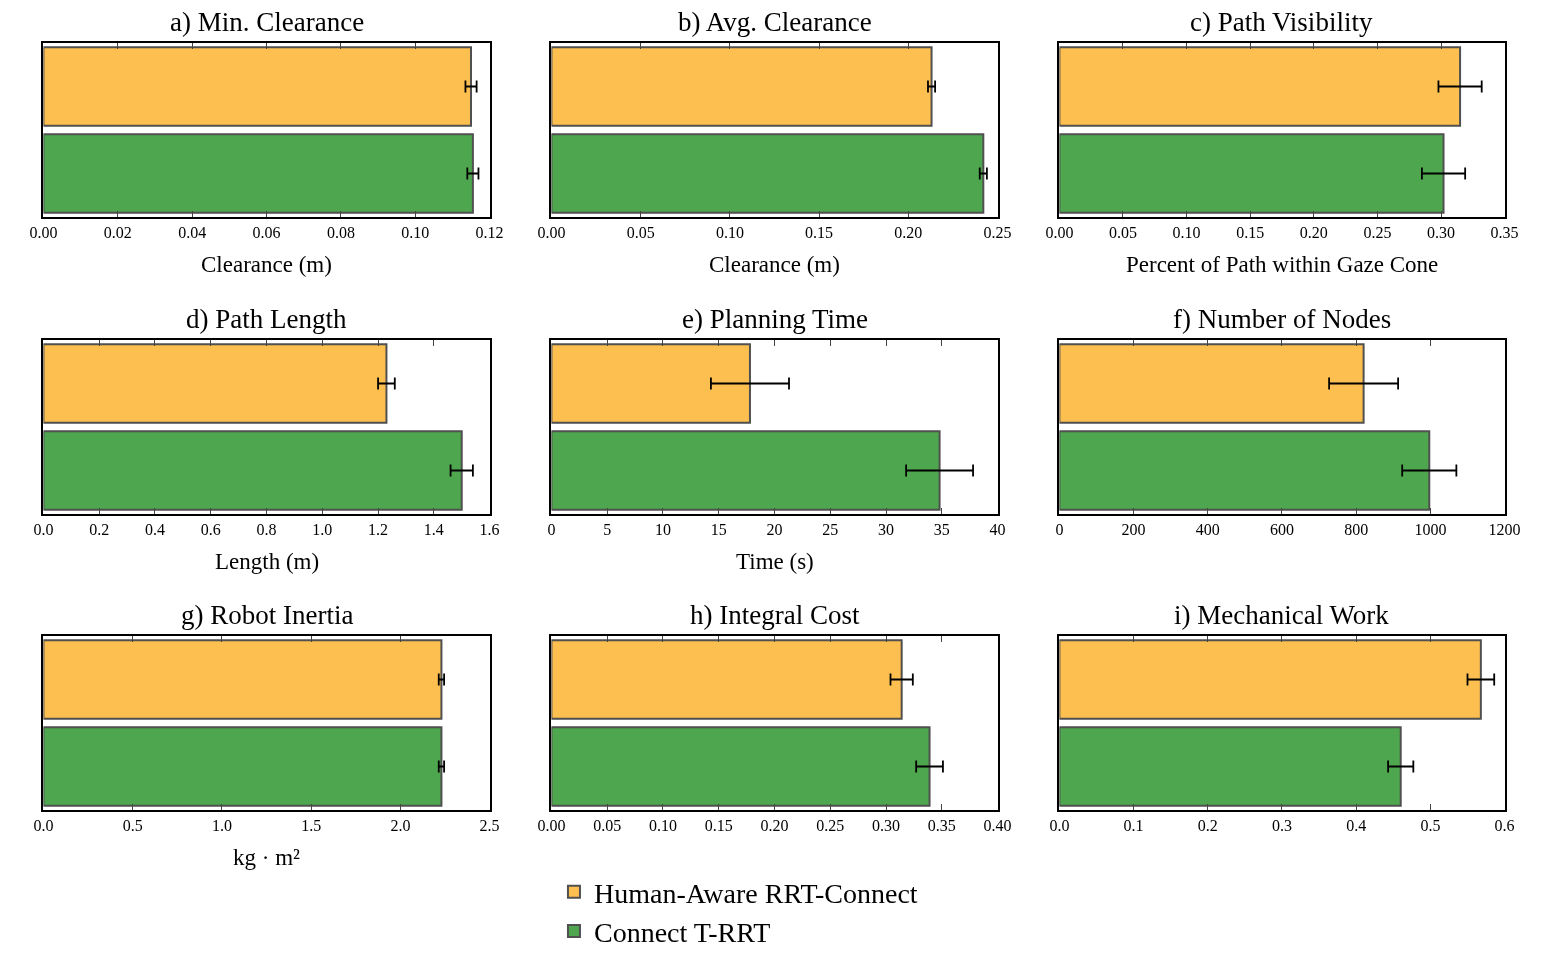 The height and width of the screenshot is (956, 1551). I want to click on x-axis-title: Percent of Path within Gaze Cone, so click(1282, 264).